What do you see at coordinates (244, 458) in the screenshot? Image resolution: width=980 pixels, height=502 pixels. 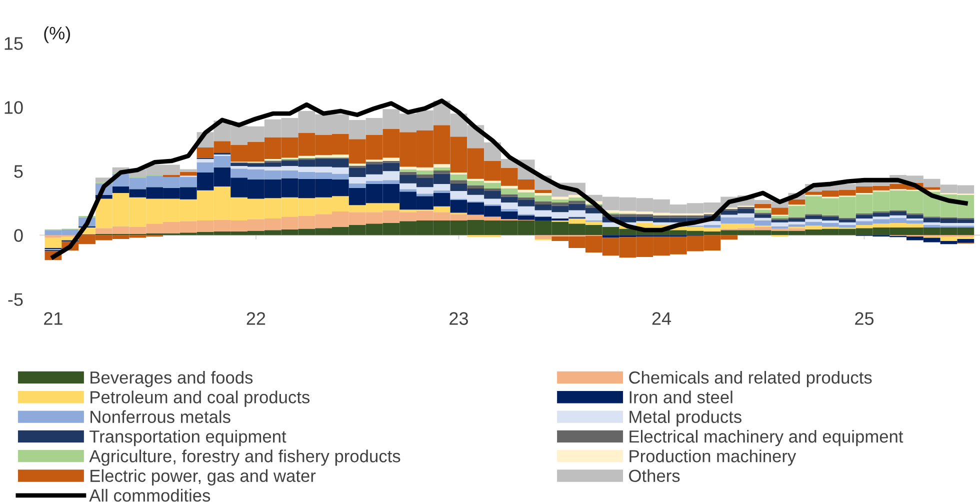 I see `legend-label: Agriculture, forestry and fishery products` at bounding box center [244, 458].